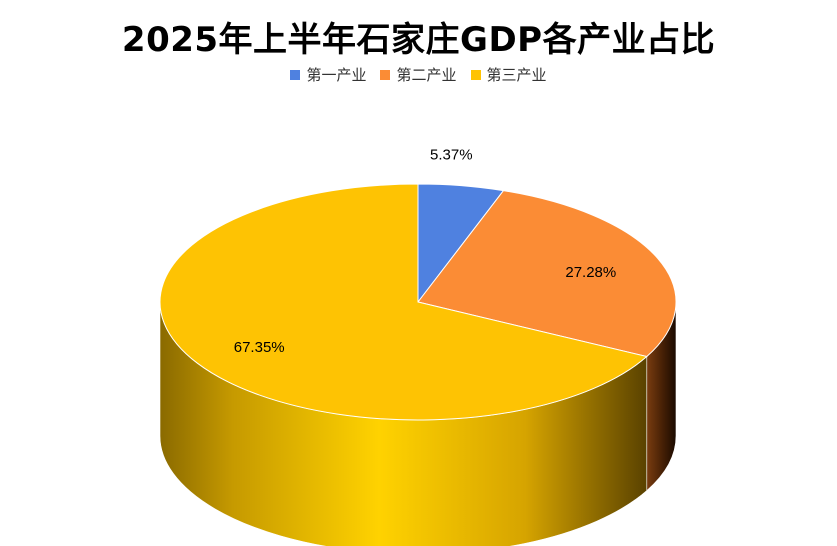  What do you see at coordinates (590, 272) in the screenshot?
I see `data-label-secondary: 27.28%` at bounding box center [590, 272].